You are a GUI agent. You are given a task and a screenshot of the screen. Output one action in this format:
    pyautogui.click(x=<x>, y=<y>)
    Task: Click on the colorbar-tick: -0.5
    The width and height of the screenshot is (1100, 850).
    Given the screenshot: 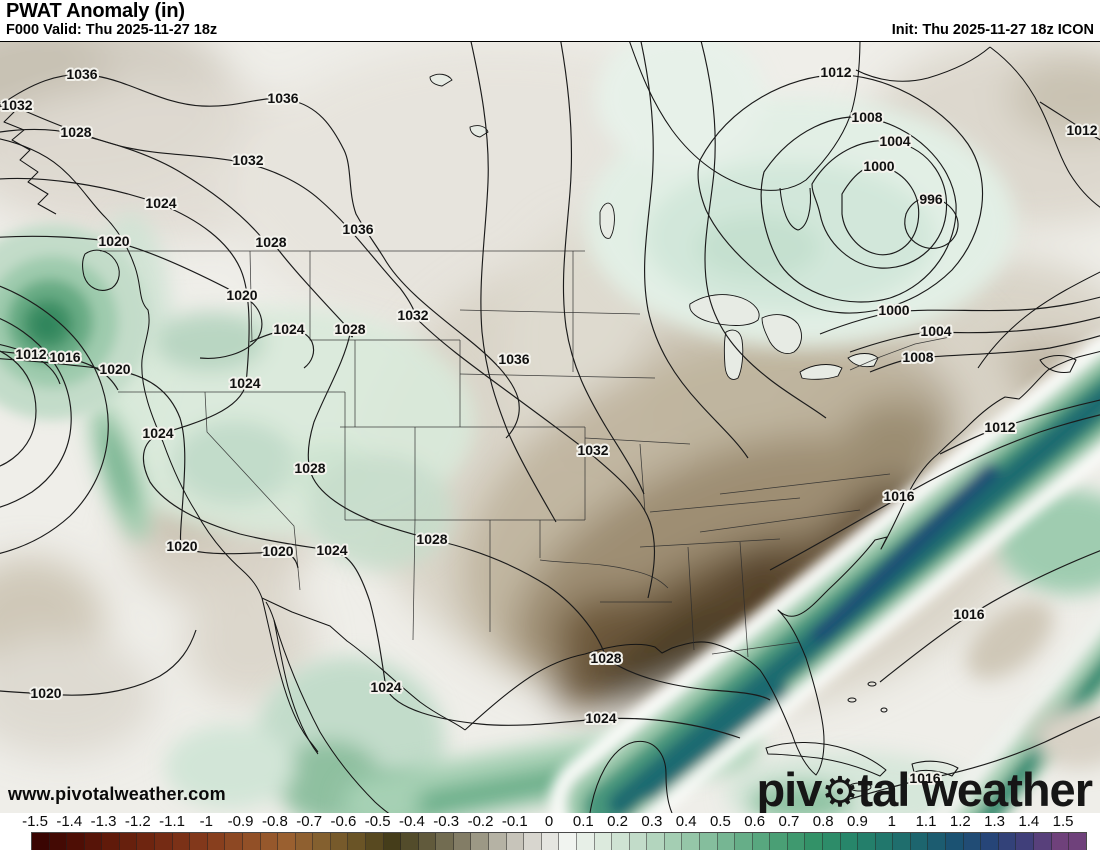 What is the action you would take?
    pyautogui.click(x=377, y=821)
    